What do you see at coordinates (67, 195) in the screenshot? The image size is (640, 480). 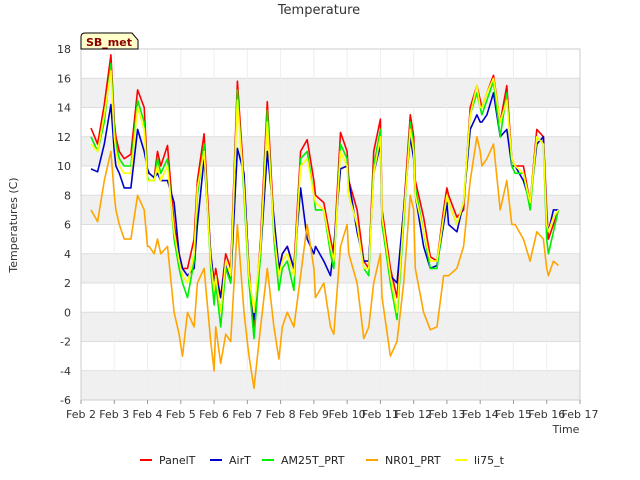 I see `y-tick-label: 8` at bounding box center [67, 195].